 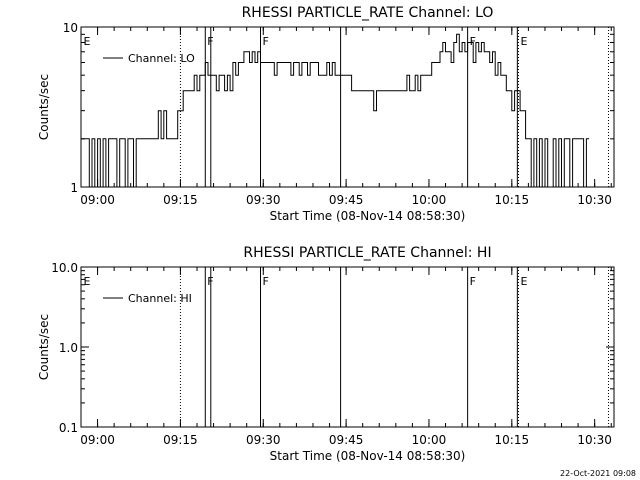 I want to click on y-tick-label: 1, so click(x=74, y=188).